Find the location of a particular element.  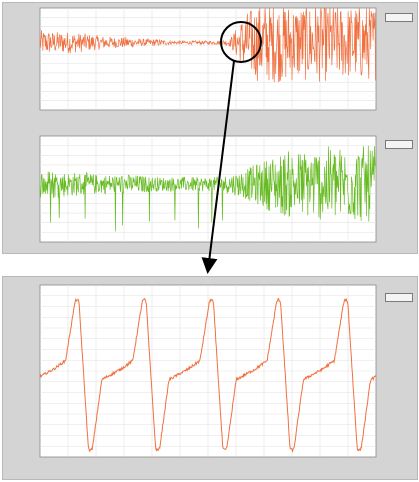

zoom-circle-icon is located at coordinates (241, 42).